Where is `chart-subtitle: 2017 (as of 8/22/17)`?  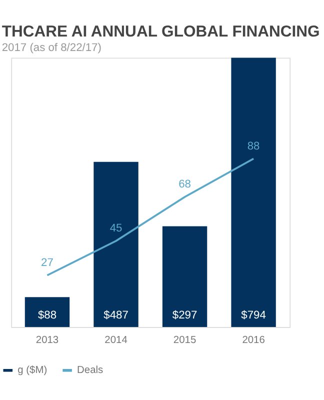
chart-subtitle: 2017 (as of 8/22/17) is located at coordinates (52, 48).